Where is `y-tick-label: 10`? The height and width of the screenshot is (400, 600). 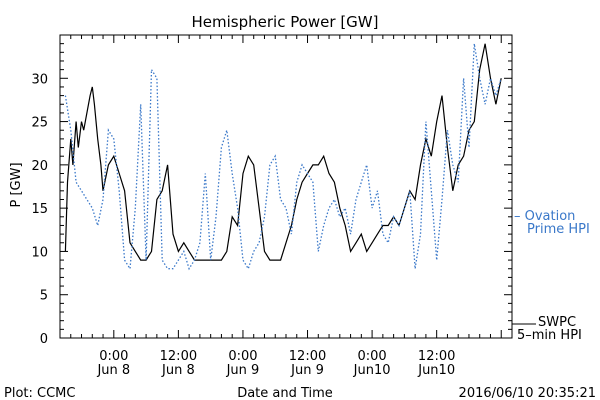
y-tick-label: 10 is located at coordinates (39, 252).